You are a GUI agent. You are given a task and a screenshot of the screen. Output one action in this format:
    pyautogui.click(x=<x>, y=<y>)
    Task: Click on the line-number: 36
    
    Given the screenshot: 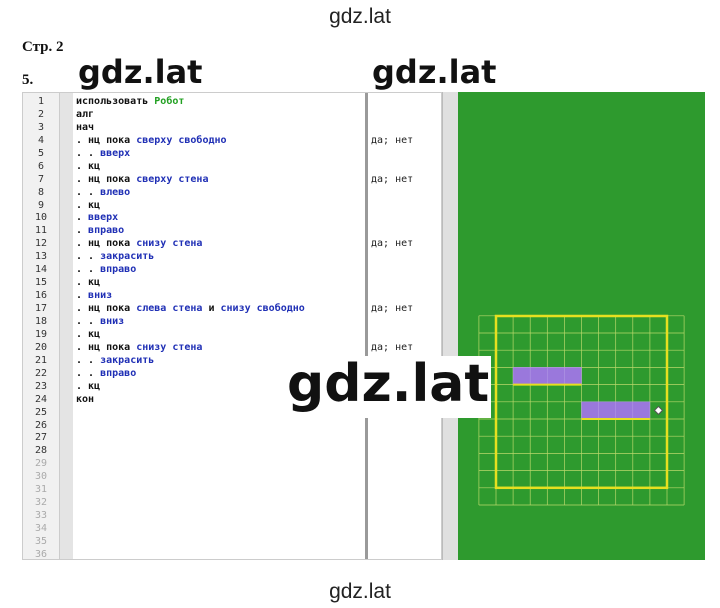 What is the action you would take?
    pyautogui.click(x=41, y=554)
    